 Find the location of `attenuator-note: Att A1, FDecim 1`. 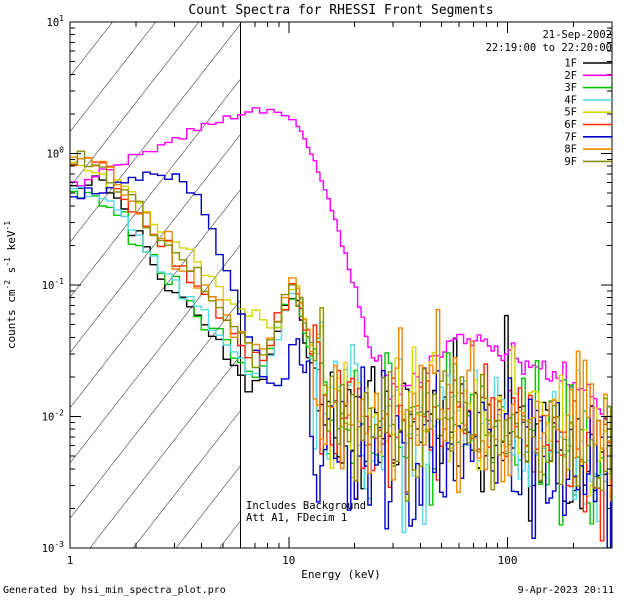

attenuator-note: Att A1, FDecim 1 is located at coordinates (296, 518).